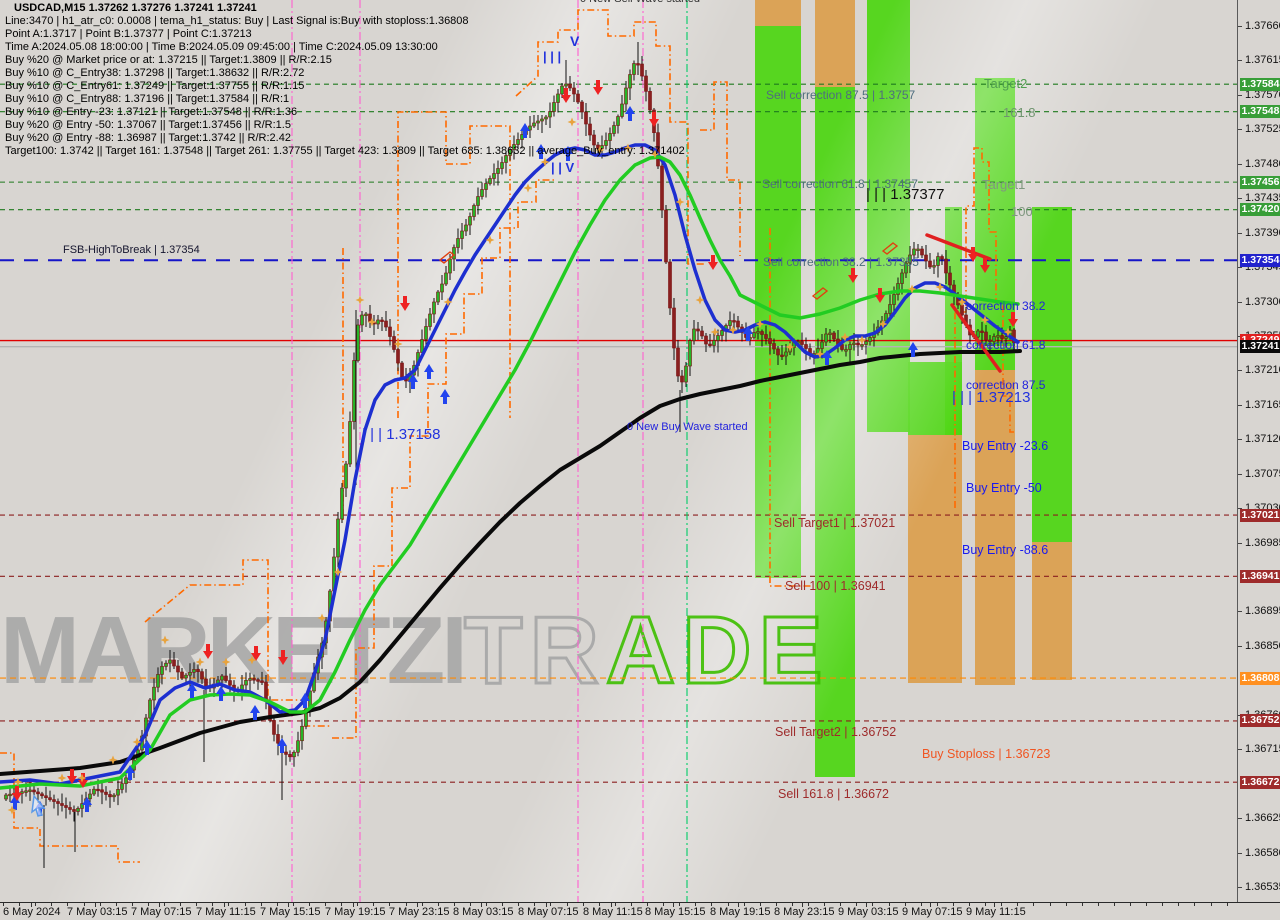 This screenshot has height=920, width=1280. I want to click on cursor-arrow-icon, so click(38, 805).